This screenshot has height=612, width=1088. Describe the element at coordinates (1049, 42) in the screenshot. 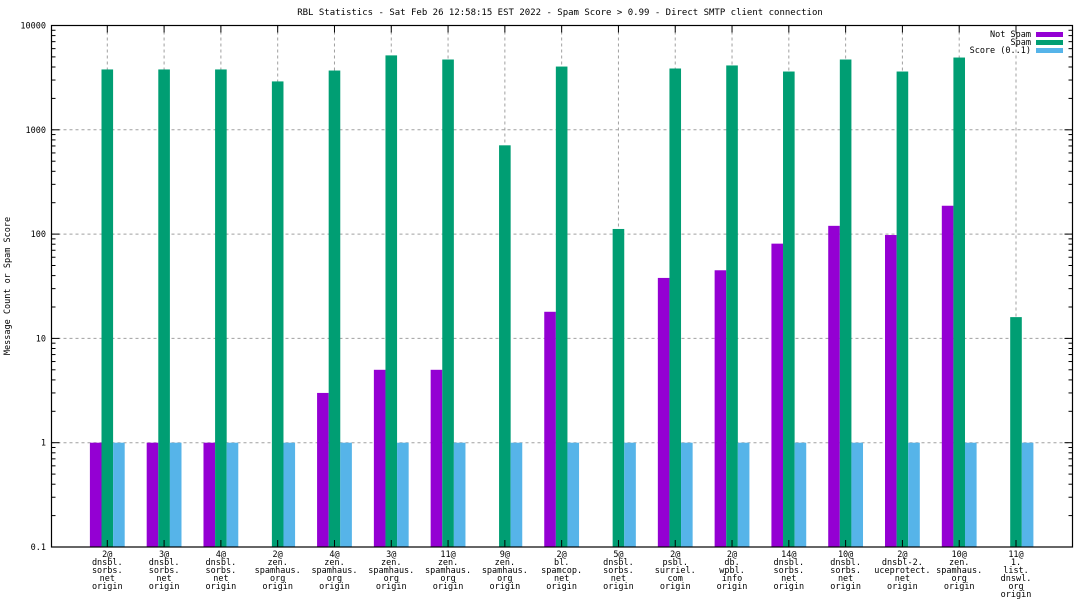

I see `legend-swatch-spam` at that location.